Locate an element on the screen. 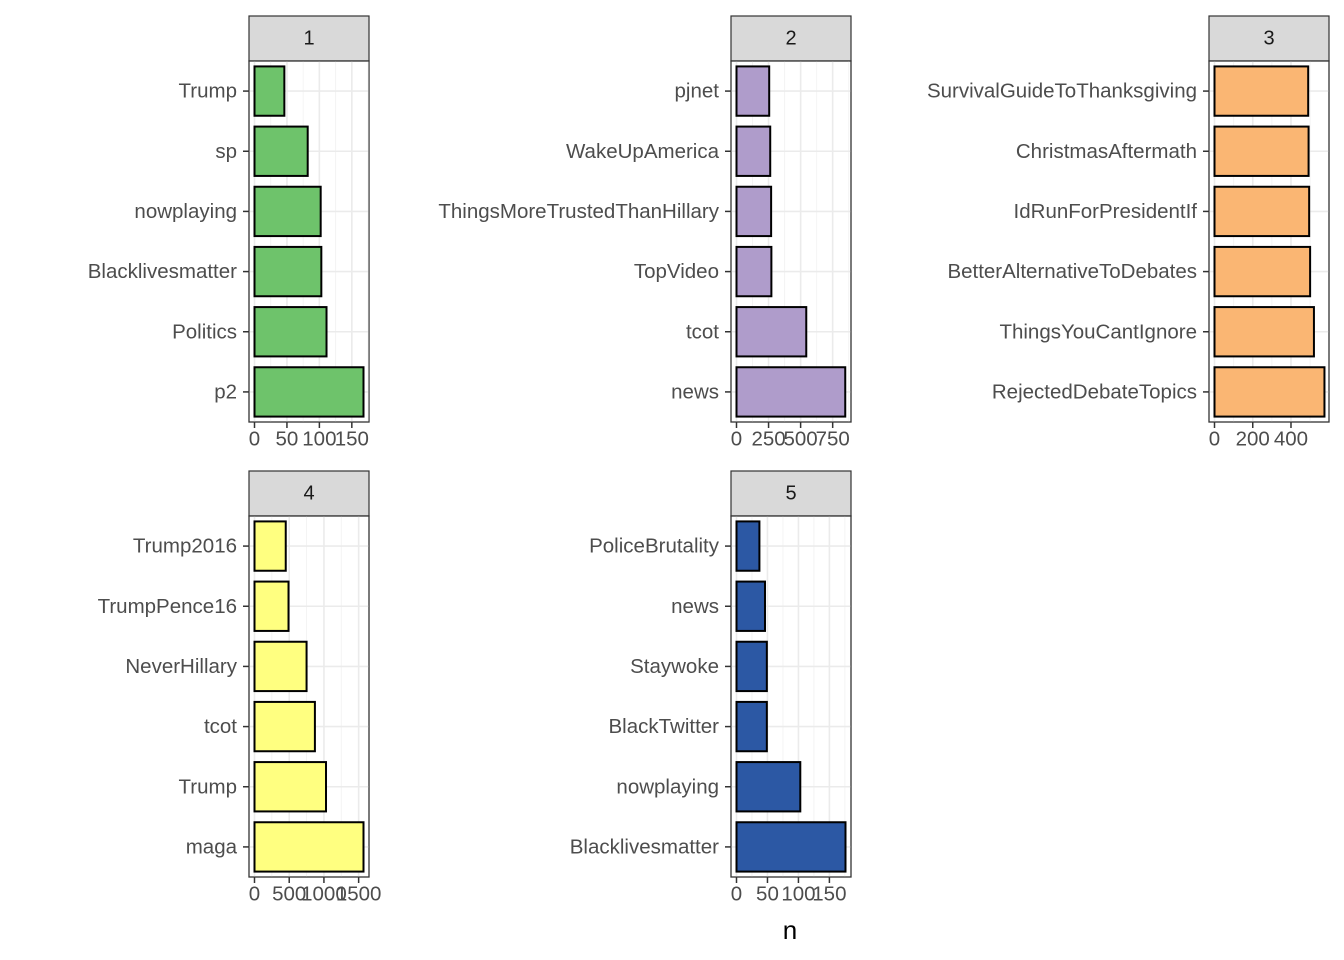  x-tick-label: 250 is located at coordinates (768, 438).